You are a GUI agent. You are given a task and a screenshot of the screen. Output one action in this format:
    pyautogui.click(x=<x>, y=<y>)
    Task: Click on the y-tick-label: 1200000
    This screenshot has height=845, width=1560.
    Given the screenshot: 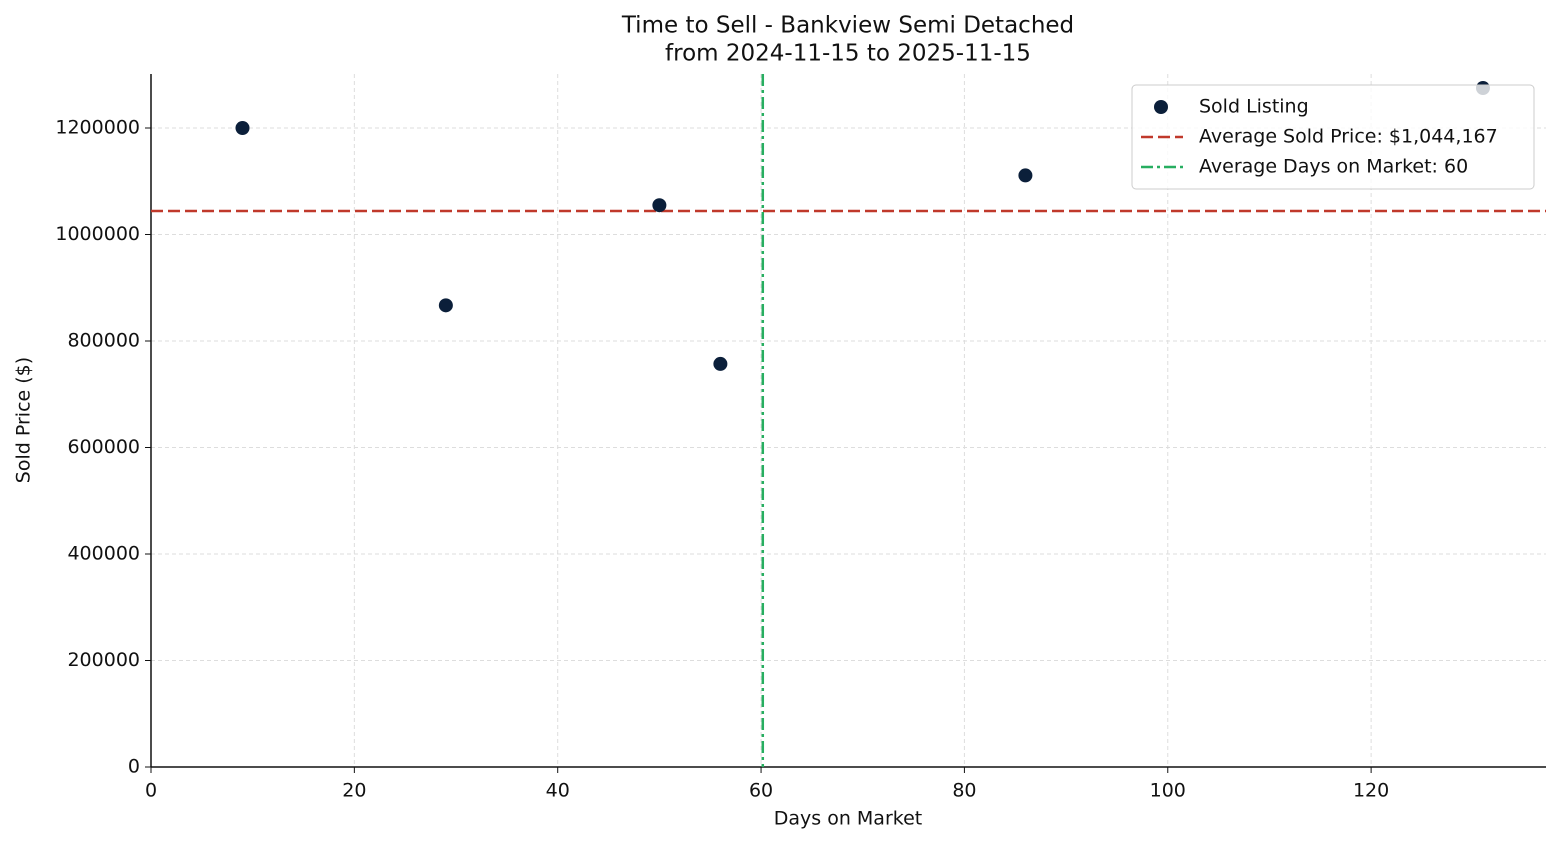 What is the action you would take?
    pyautogui.click(x=97, y=127)
    